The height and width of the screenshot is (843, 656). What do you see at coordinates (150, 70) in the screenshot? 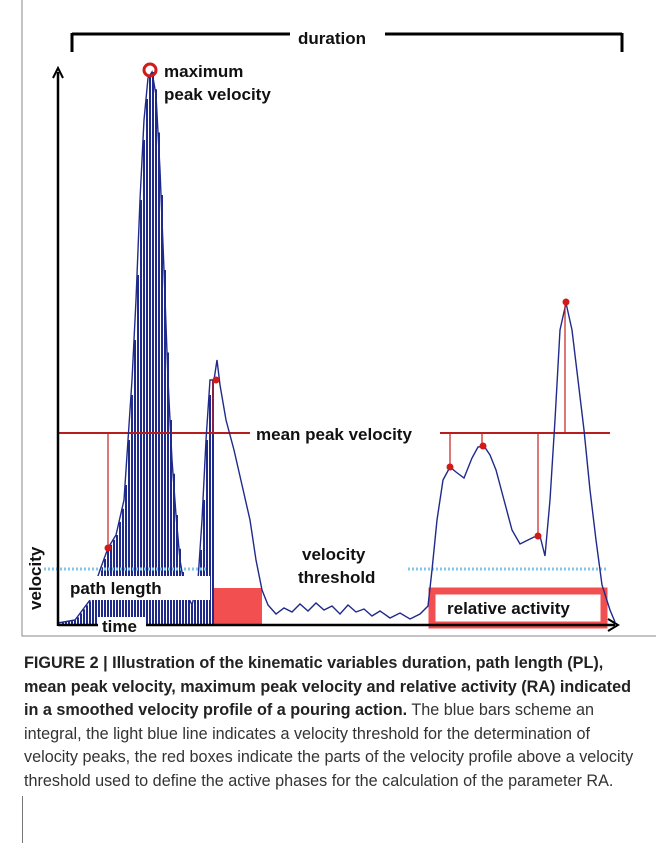
I see `maximum-peak-circle` at bounding box center [150, 70].